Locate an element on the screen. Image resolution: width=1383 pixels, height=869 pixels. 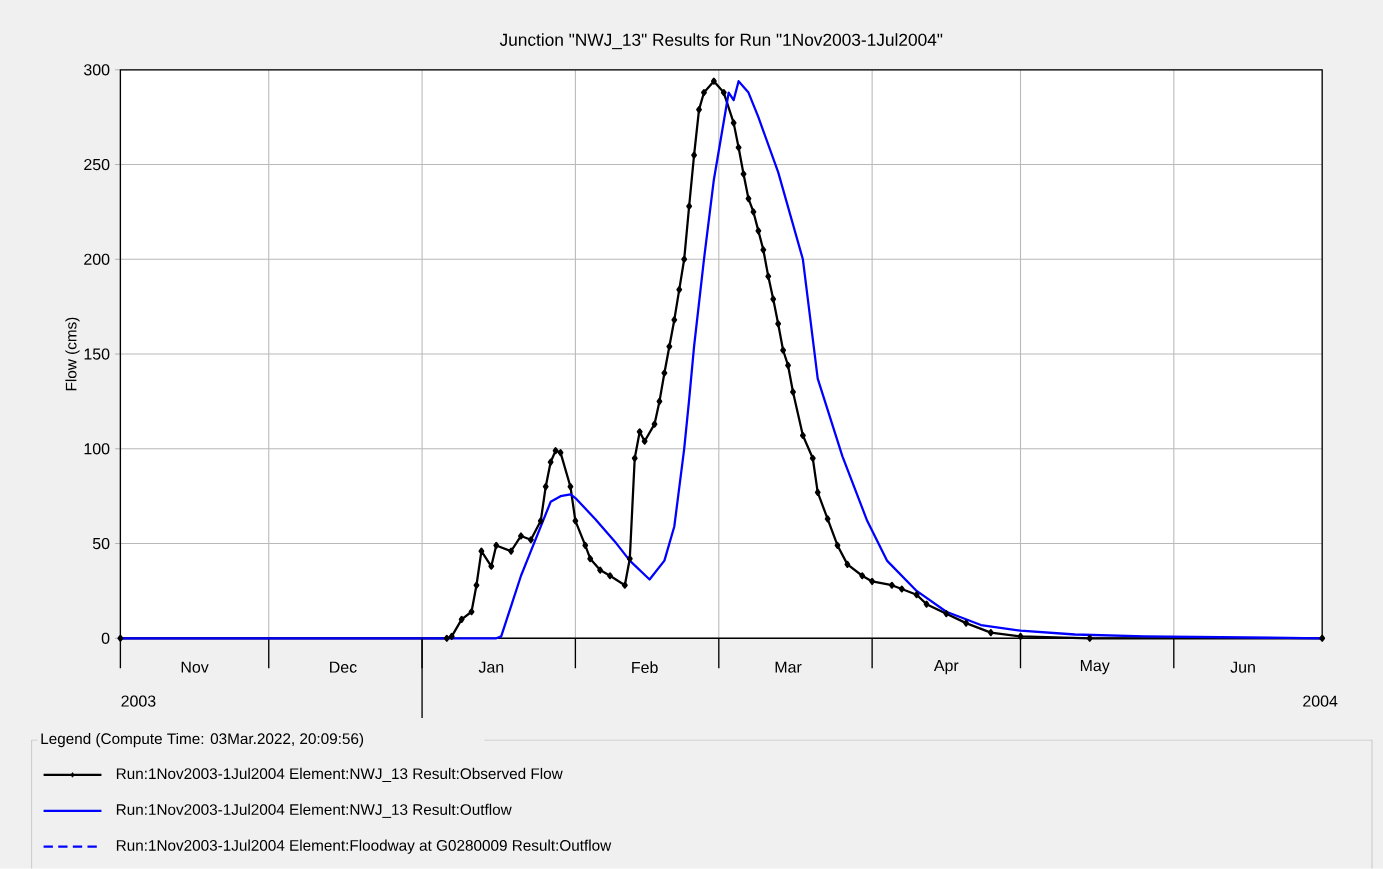
y-tick-label: 0 is located at coordinates (105, 638).